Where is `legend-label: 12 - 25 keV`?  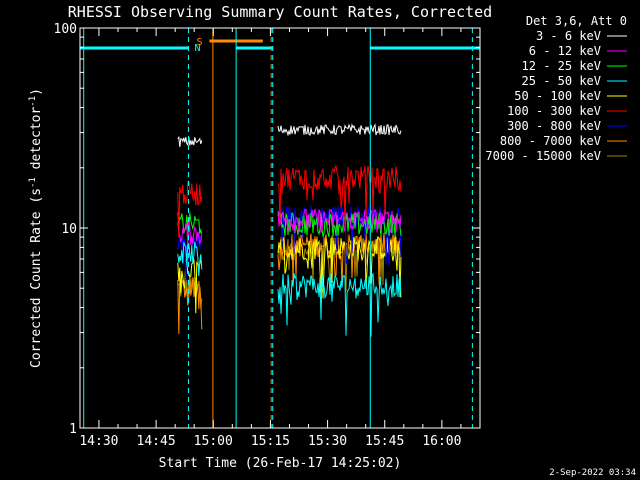 legend-label: 12 - 25 keV is located at coordinates (561, 66).